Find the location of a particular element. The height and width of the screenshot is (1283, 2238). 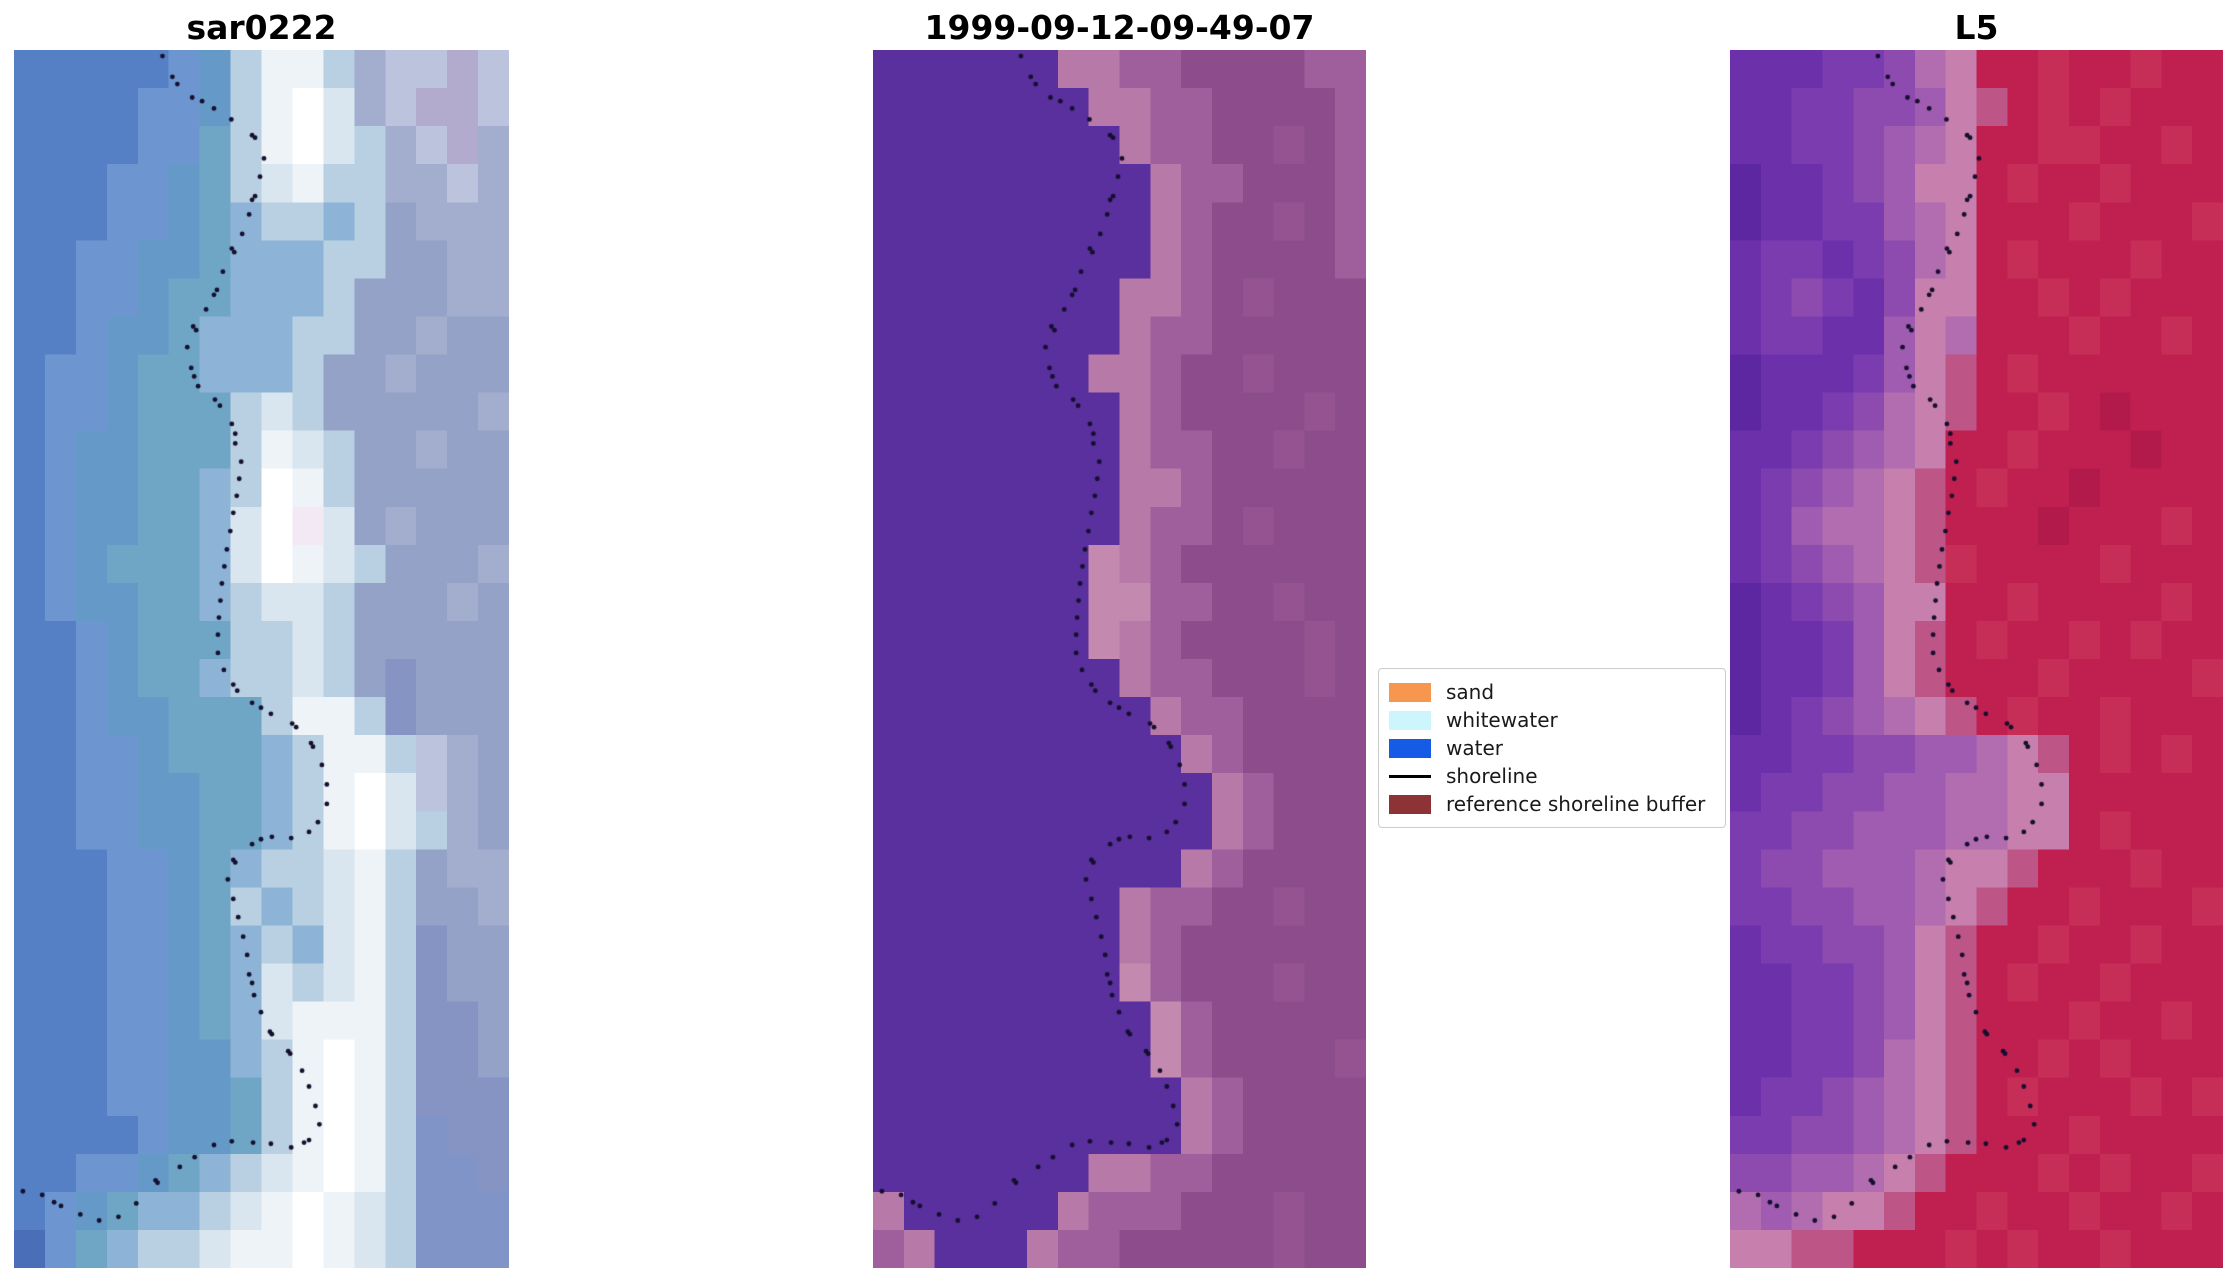

legend-label: water is located at coordinates (1474, 748).